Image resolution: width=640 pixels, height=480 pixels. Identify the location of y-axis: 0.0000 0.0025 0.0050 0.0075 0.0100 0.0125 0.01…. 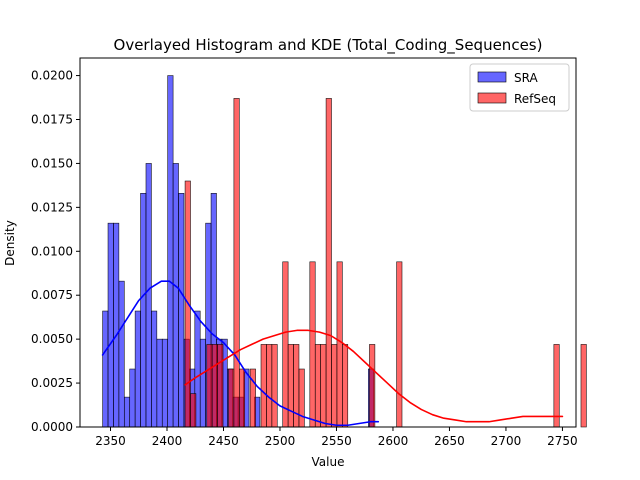
(55, 251).